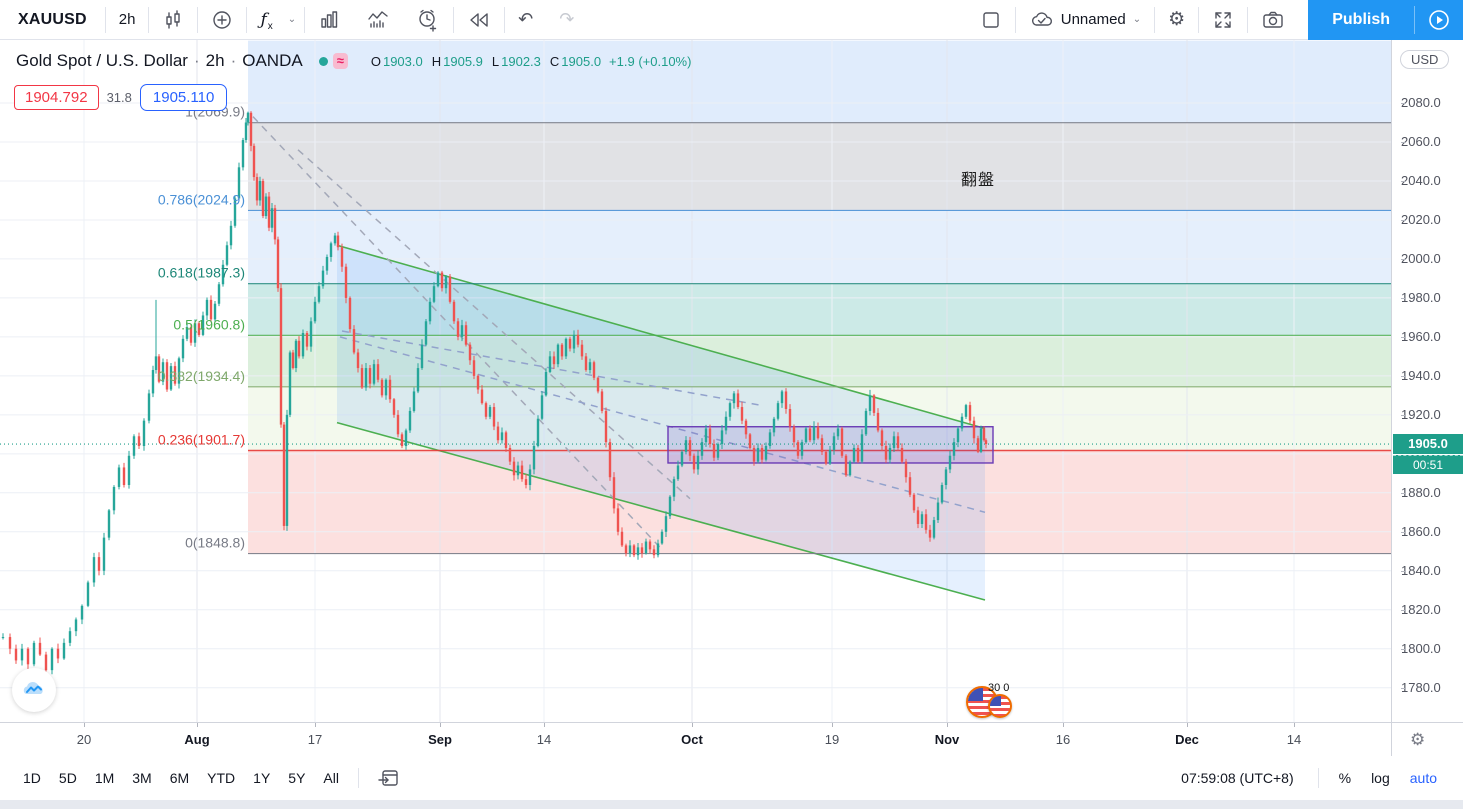  Describe the element at coordinates (1427, 739) in the screenshot. I see `axis-corner: ⚙` at that location.